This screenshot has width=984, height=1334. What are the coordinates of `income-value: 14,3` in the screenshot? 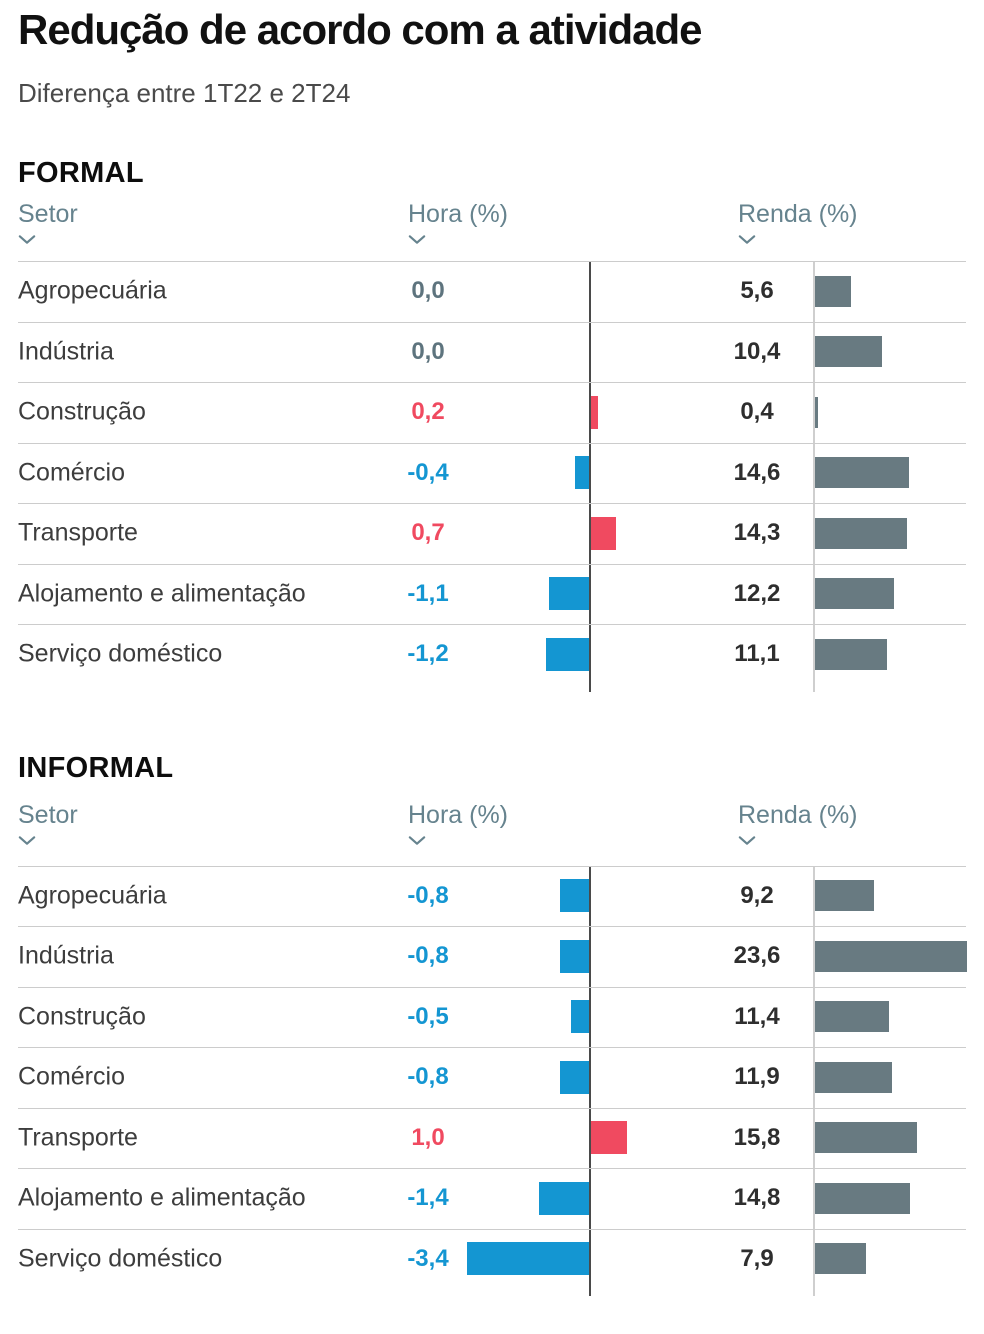 It's located at (757, 533).